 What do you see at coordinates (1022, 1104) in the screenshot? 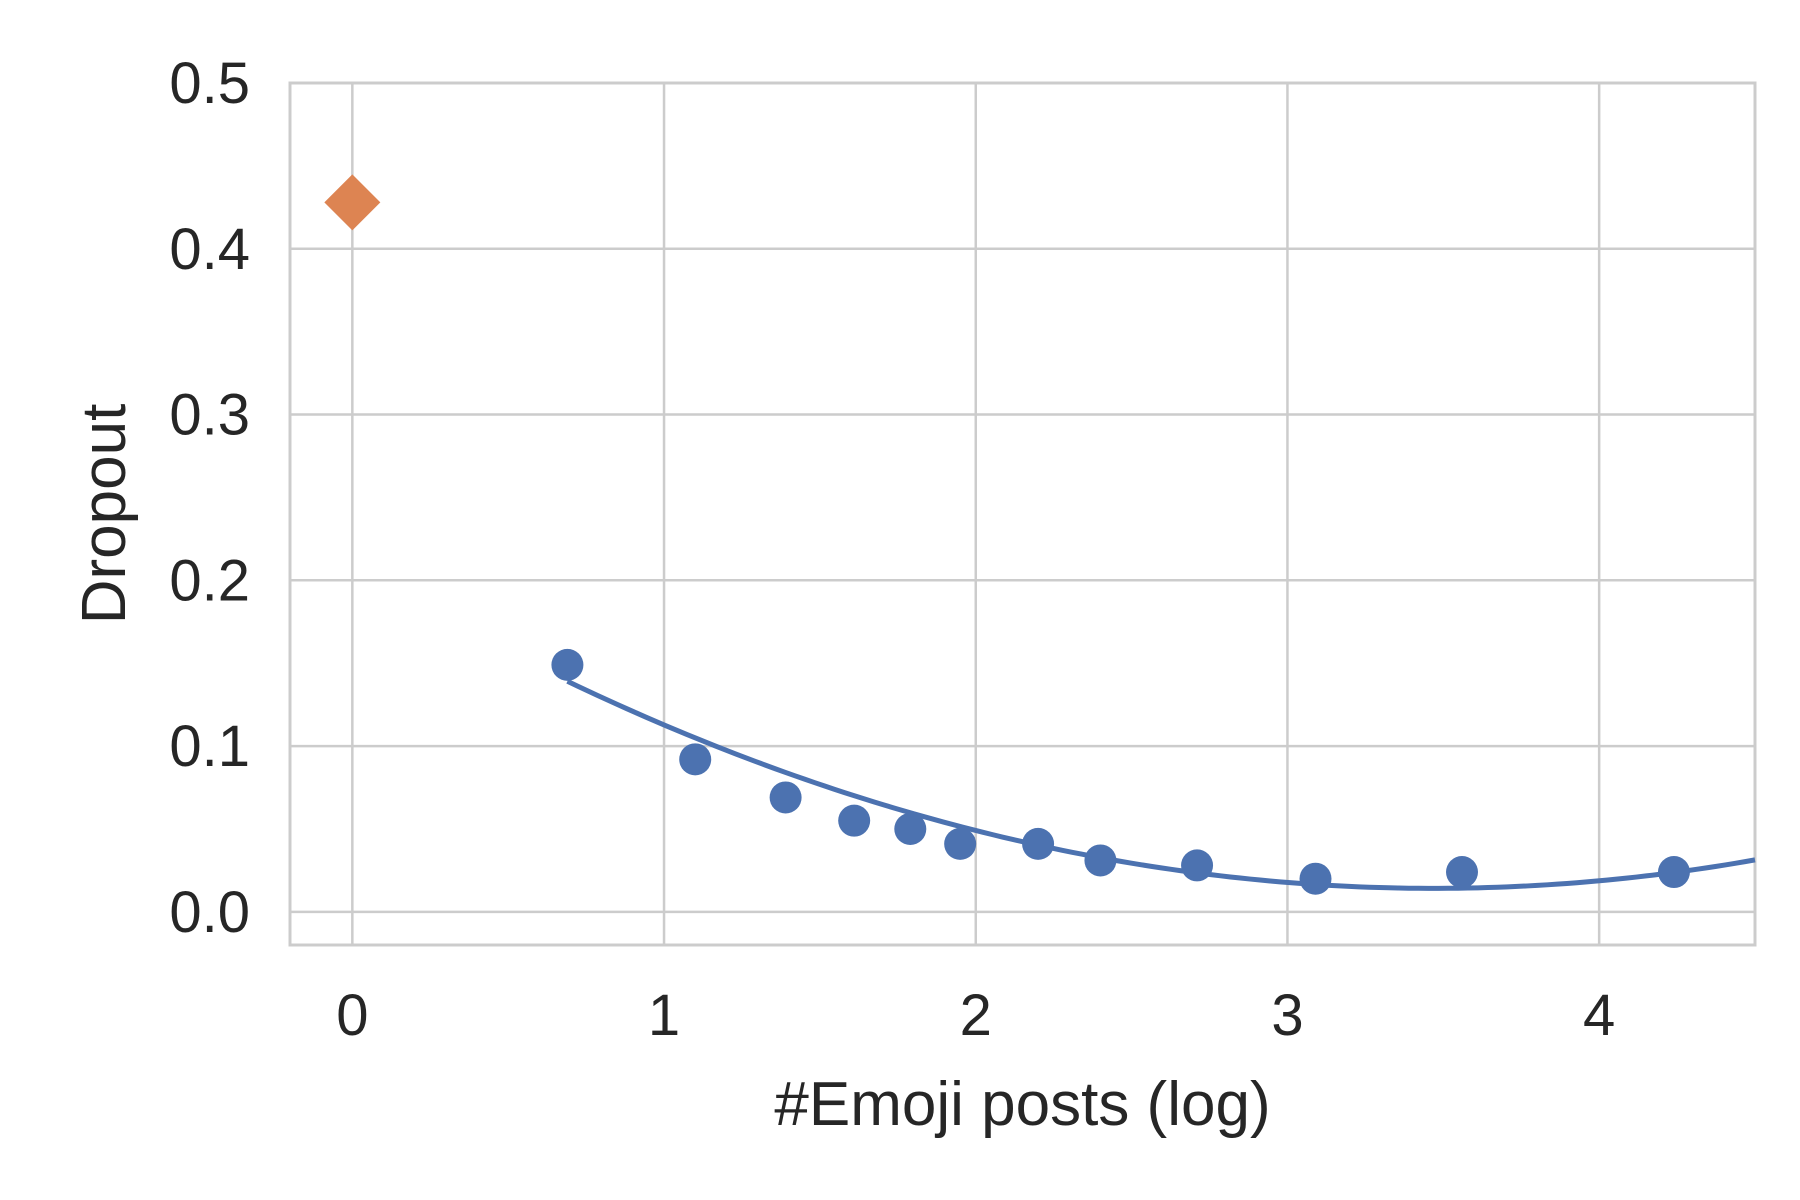
I see `x-axis-label: #Emoji posts (log)` at bounding box center [1022, 1104].